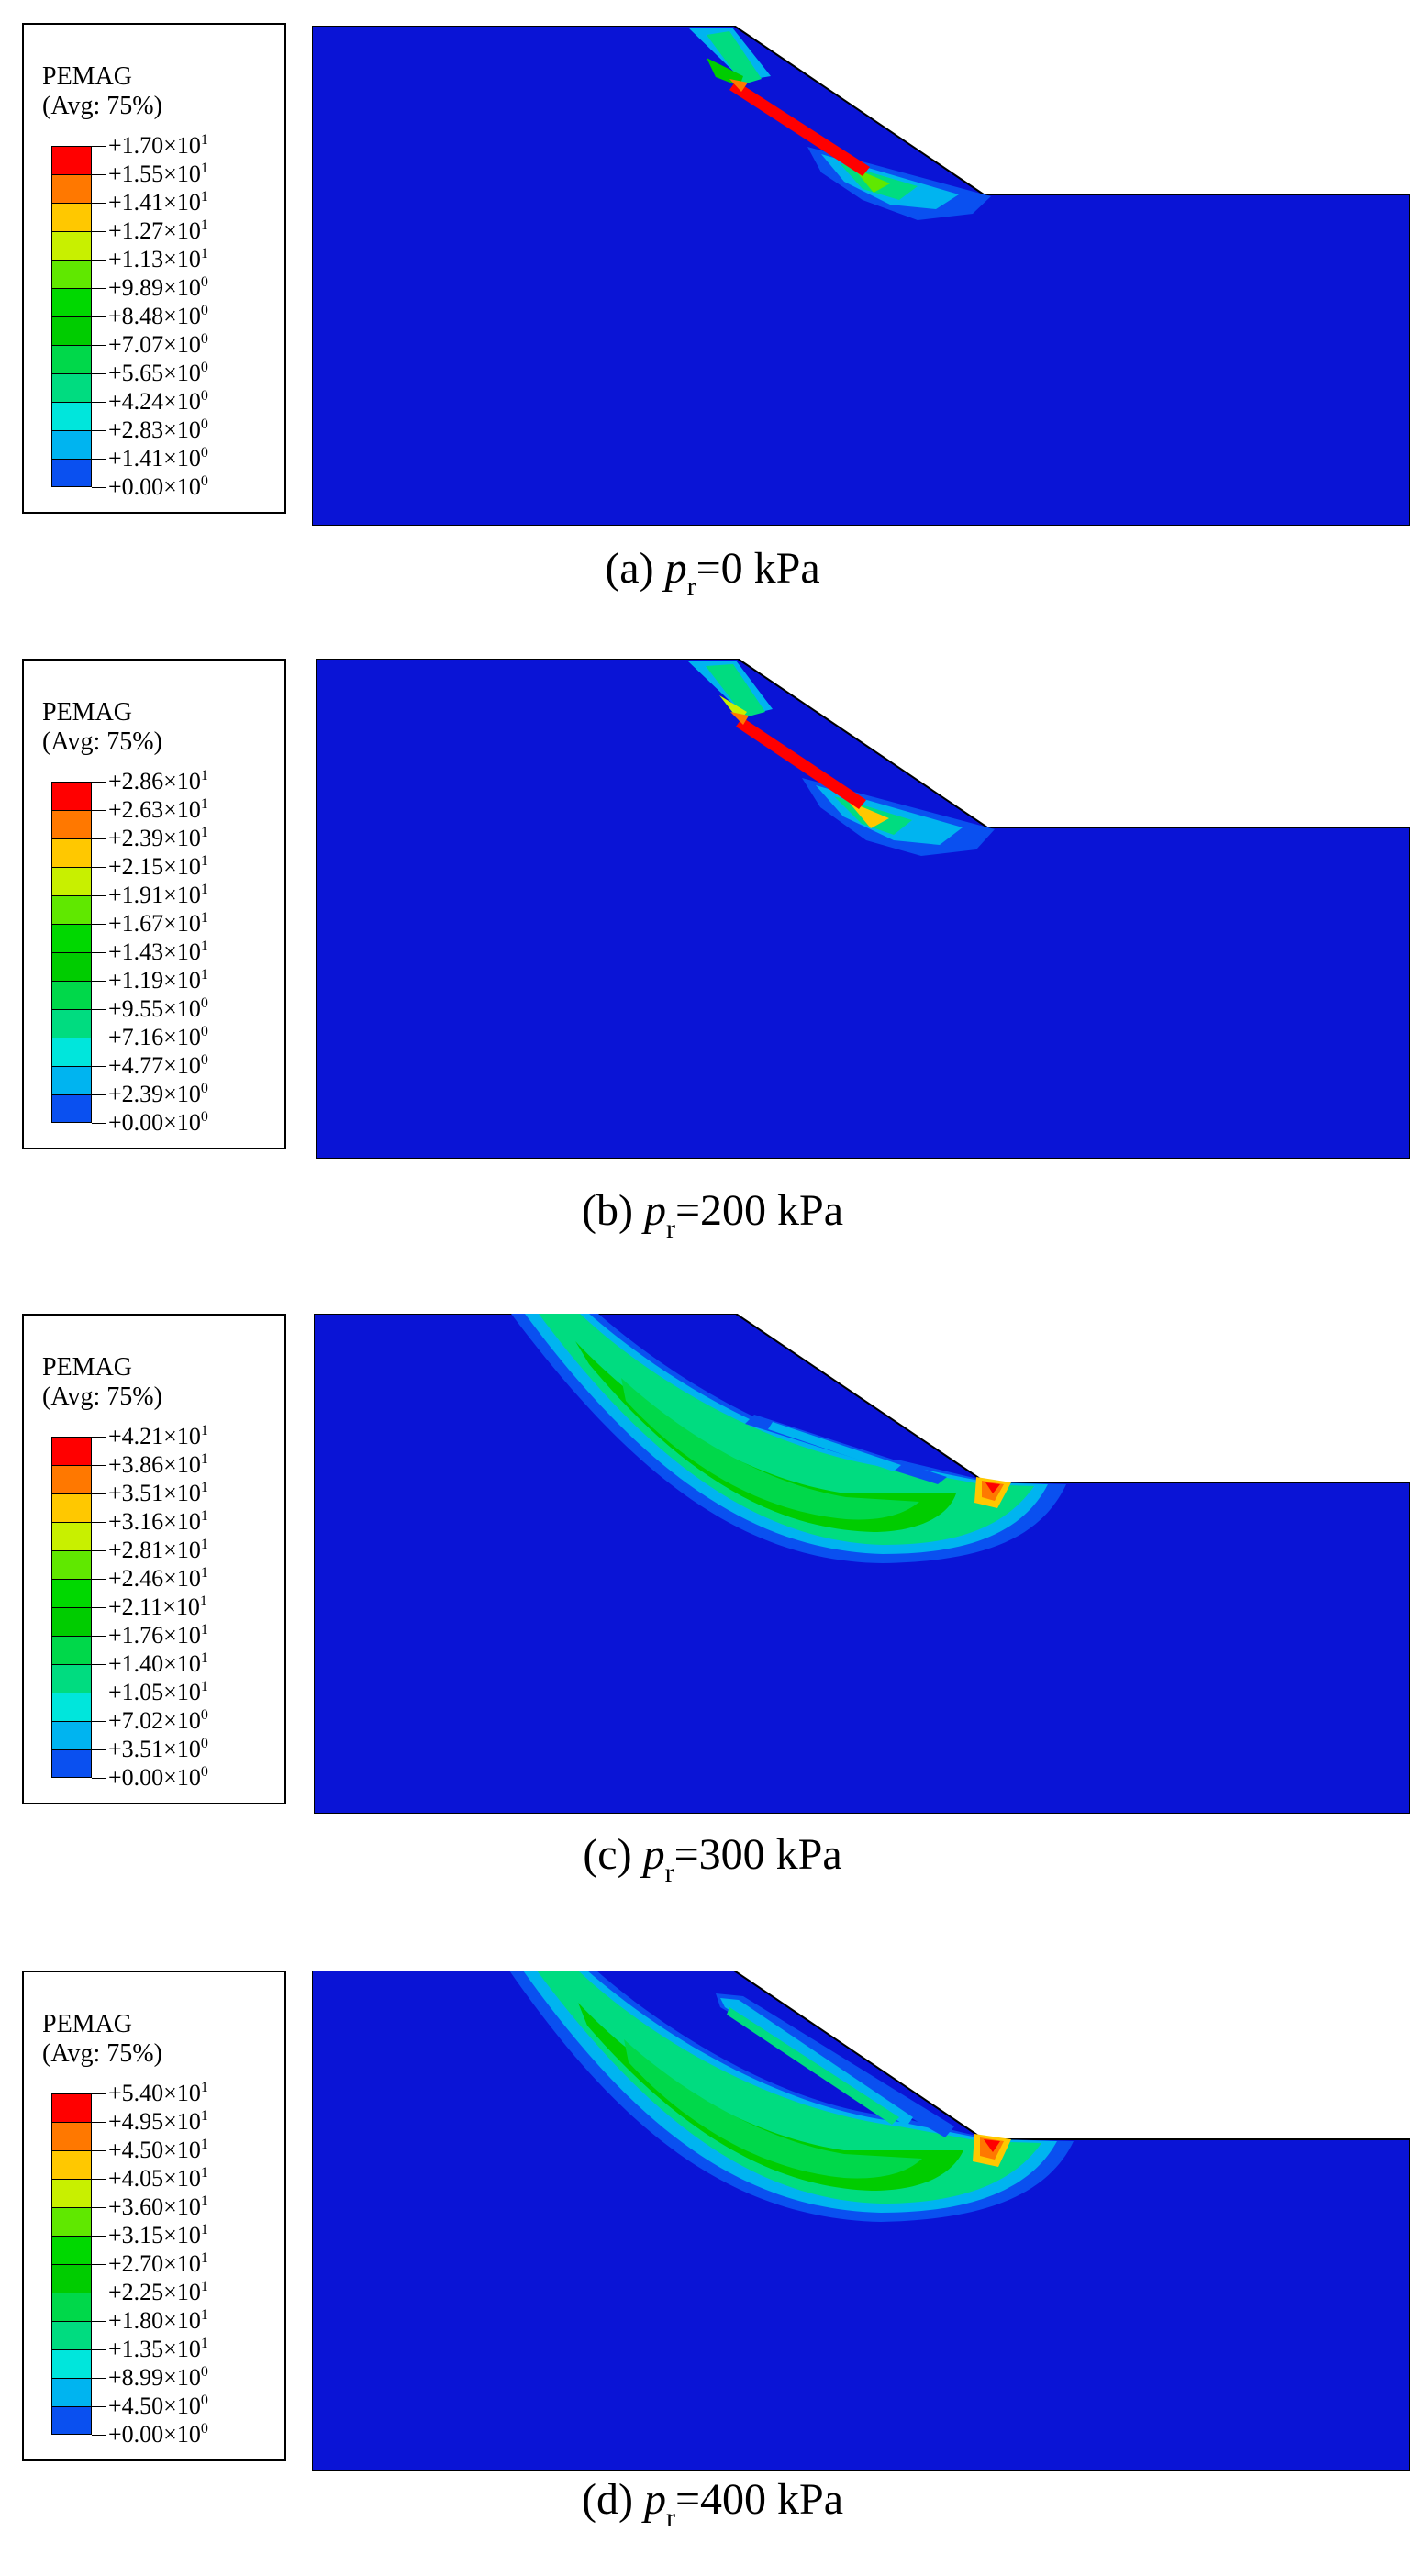  I want to click on legend-tick: +5.65×100, so click(150, 373).